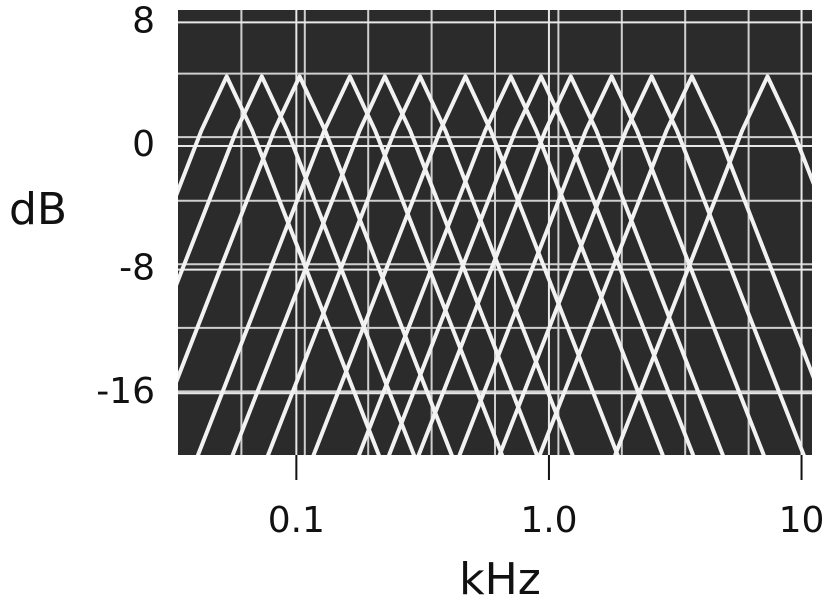  Describe the element at coordinates (500, 579) in the screenshot. I see `x-axis-label: kHz` at that location.